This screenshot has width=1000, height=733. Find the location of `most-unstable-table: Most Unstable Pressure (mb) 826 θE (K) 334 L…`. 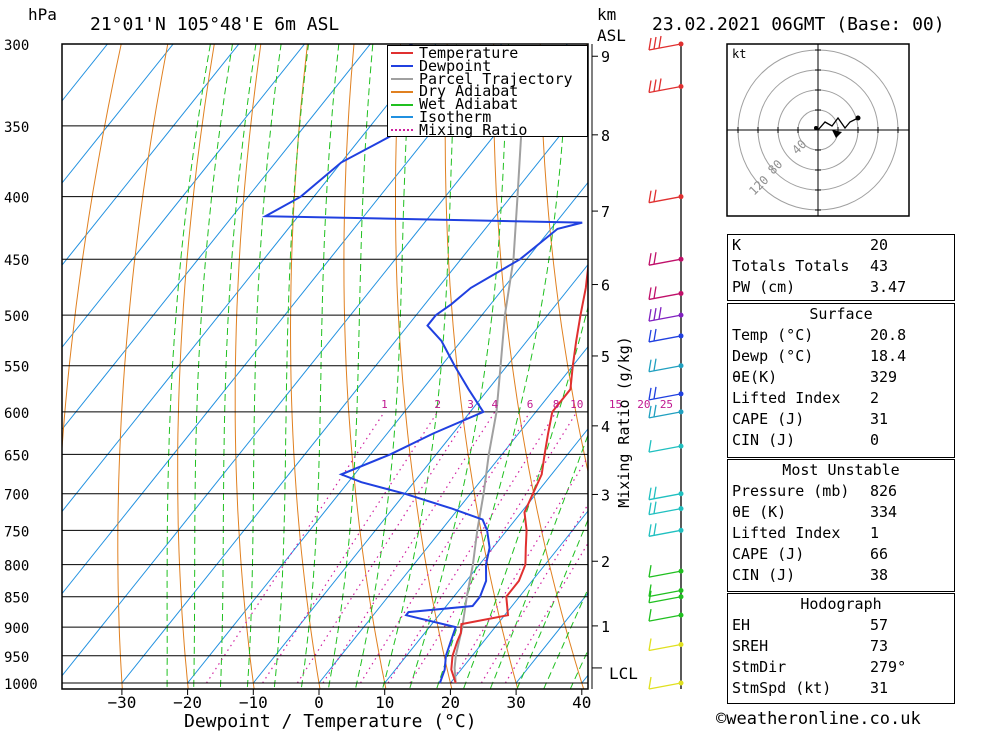

most-unstable-table: Most Unstable Pressure (mb) 826 θE (K) 334 L… is located at coordinates (841, 525).